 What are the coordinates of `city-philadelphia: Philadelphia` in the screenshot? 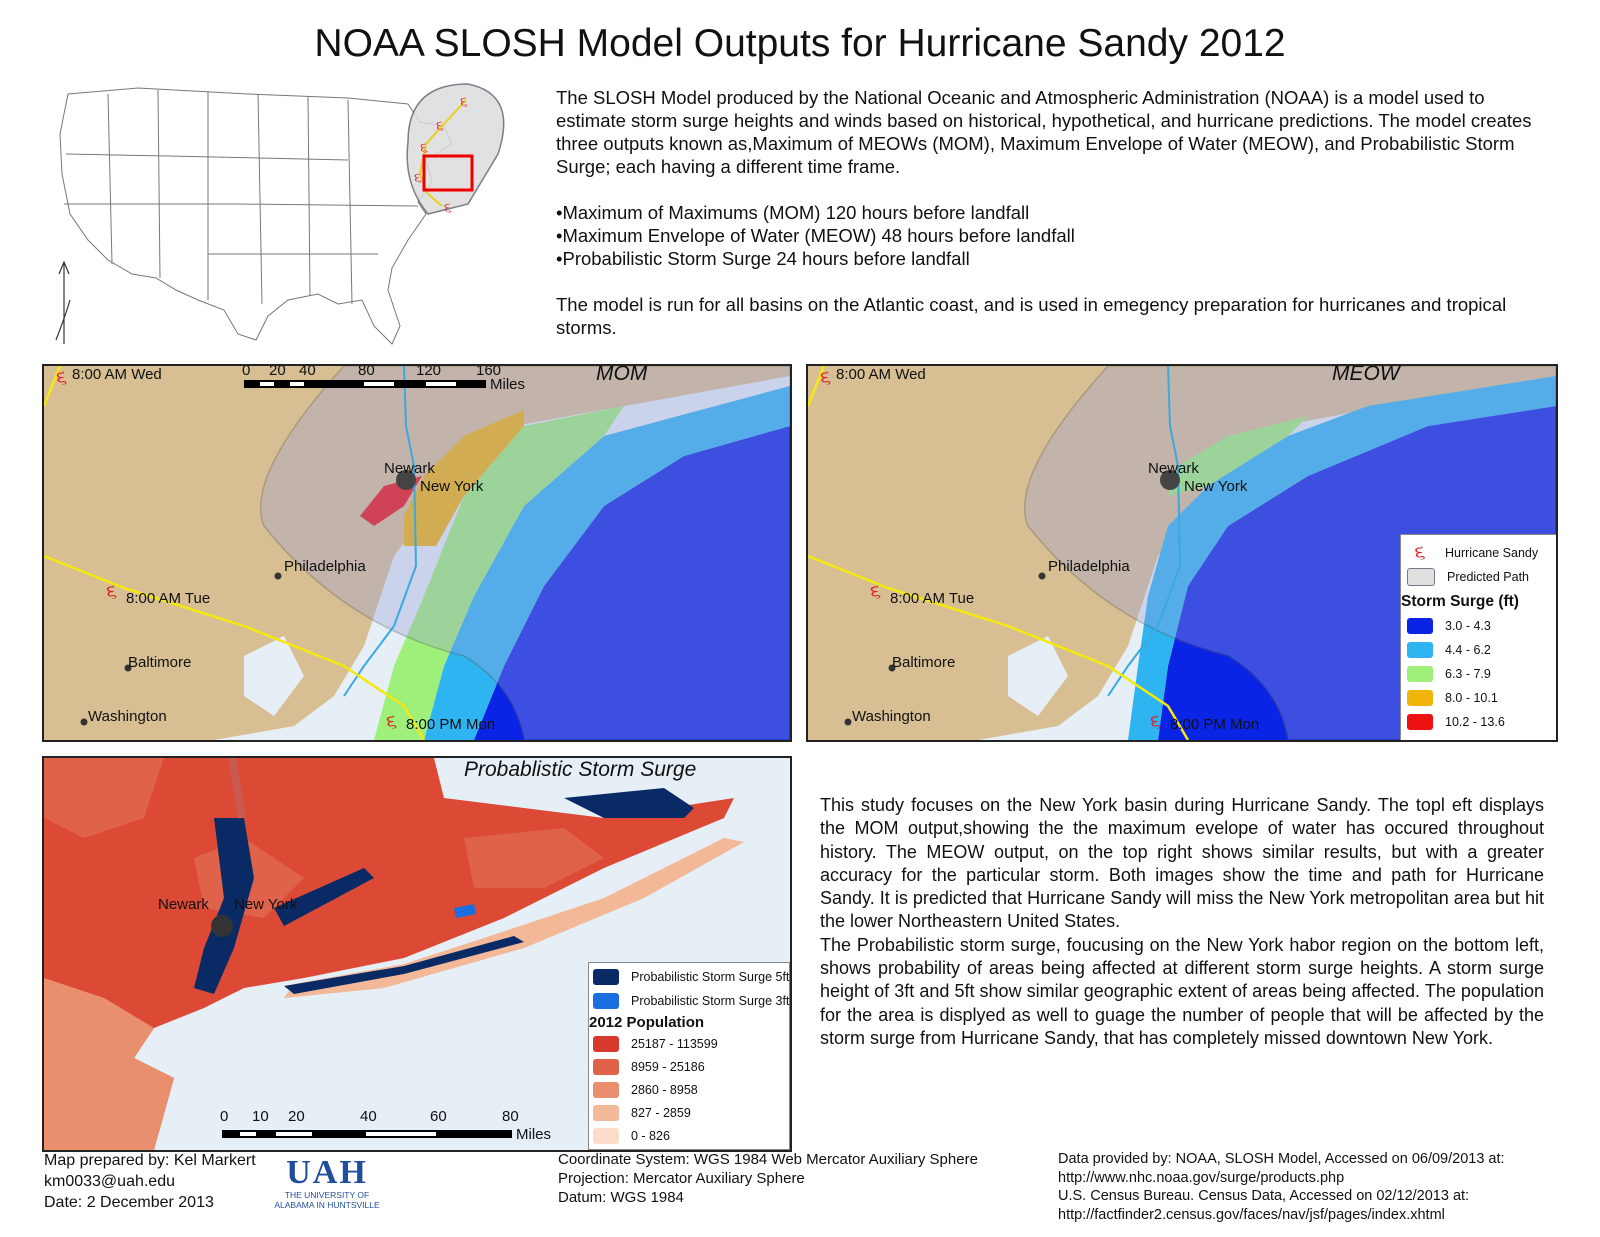 It's located at (325, 566).